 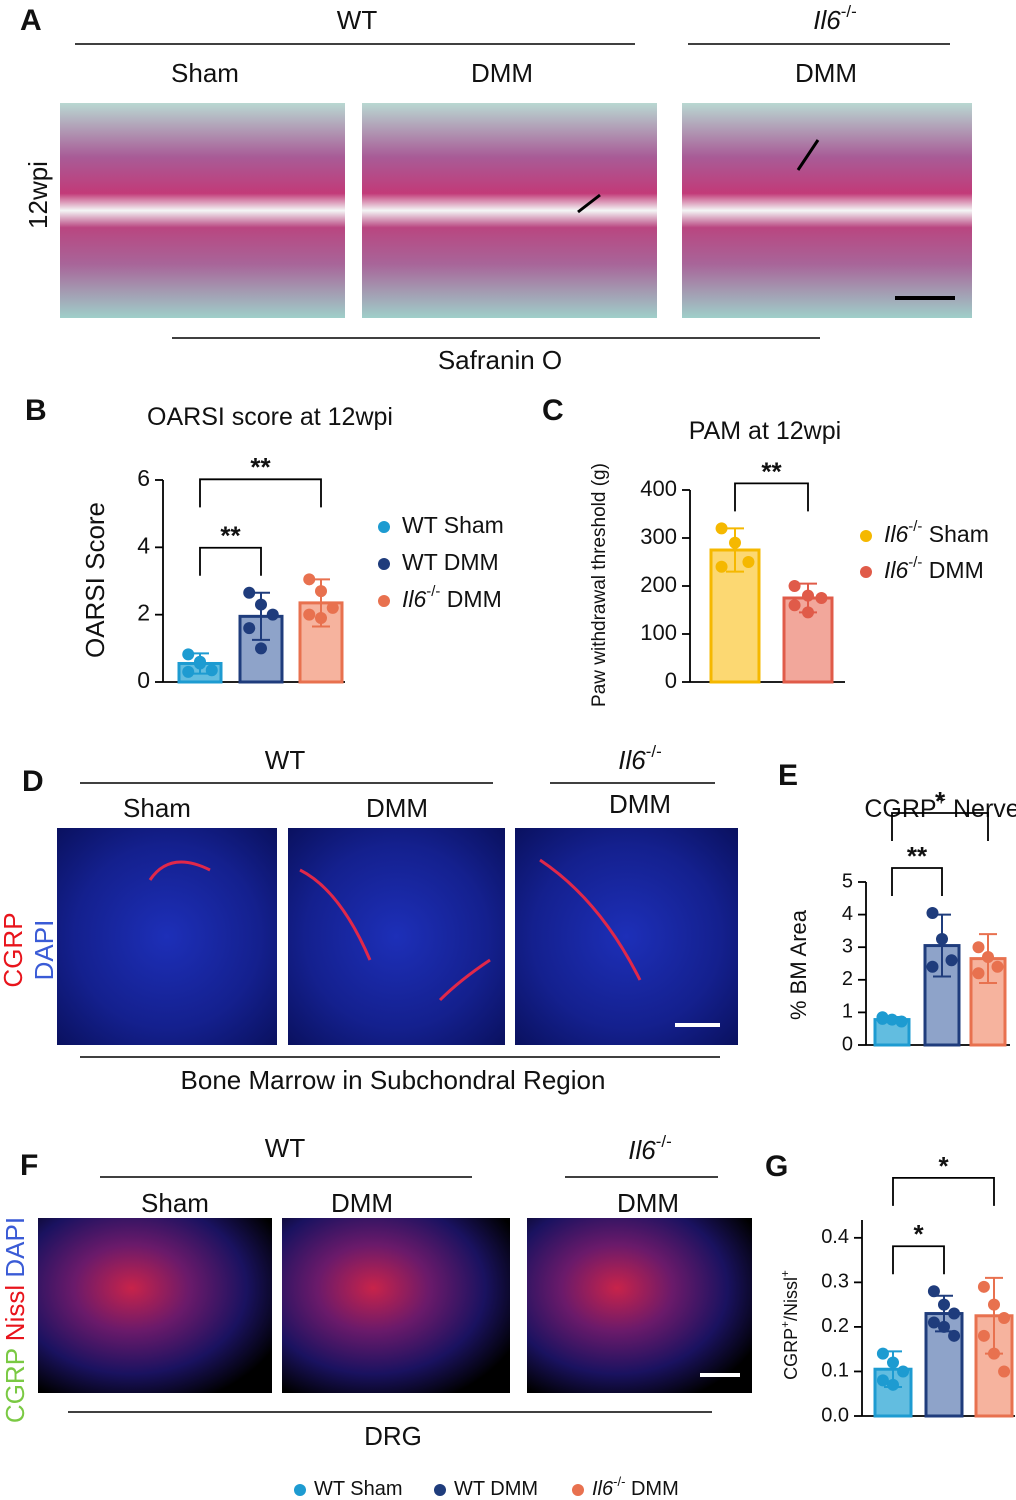 I want to click on stain-label: CGRP Nissl DAPI, so click(x=15, y=1320).